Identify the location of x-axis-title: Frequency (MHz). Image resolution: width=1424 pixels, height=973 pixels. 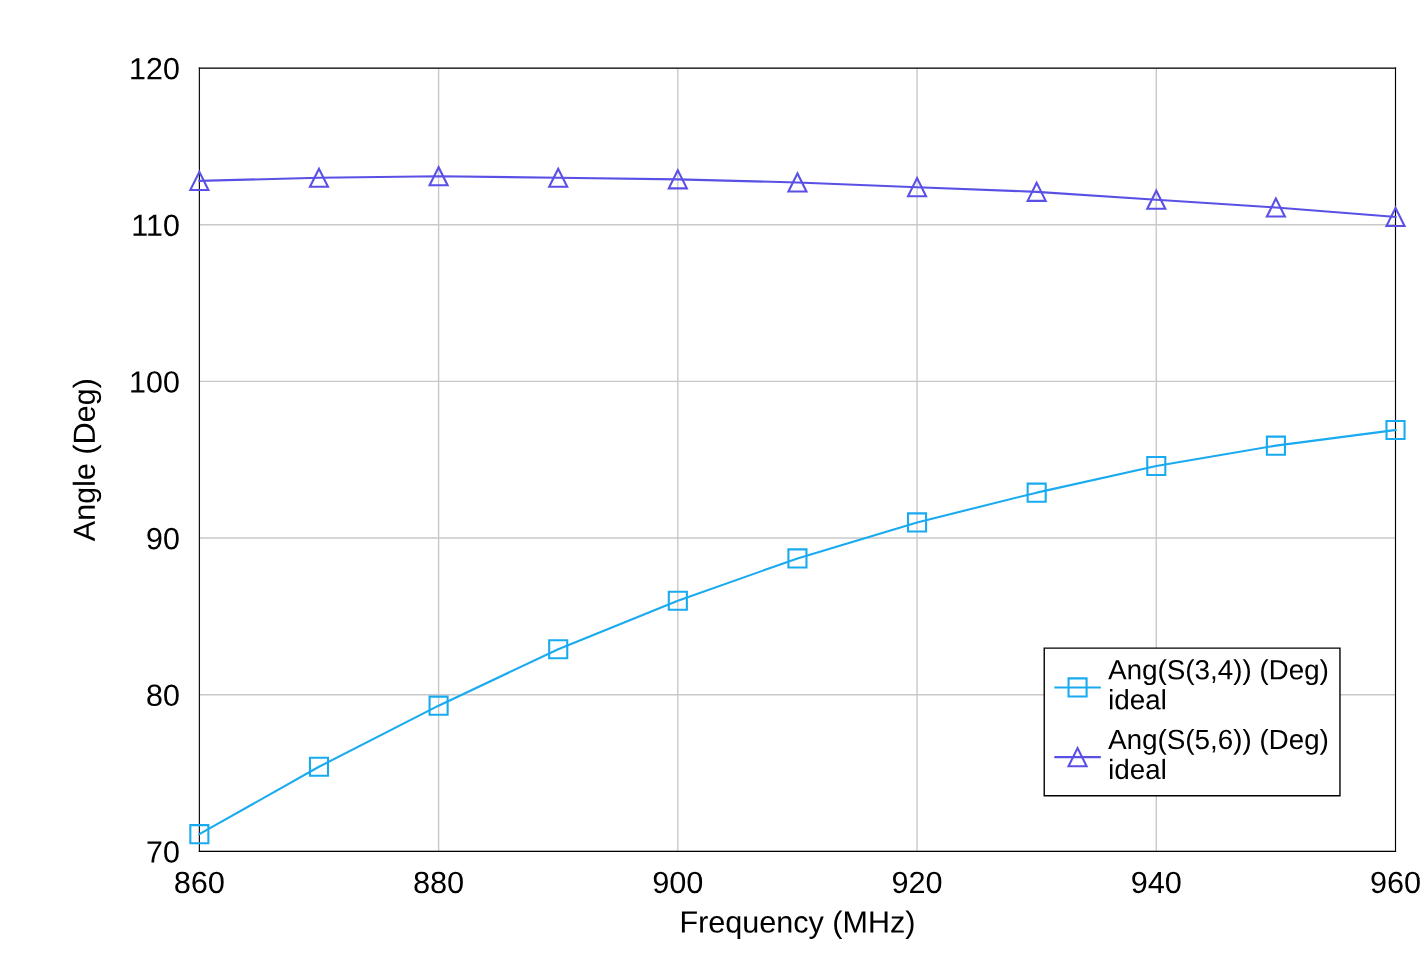
(797, 924).